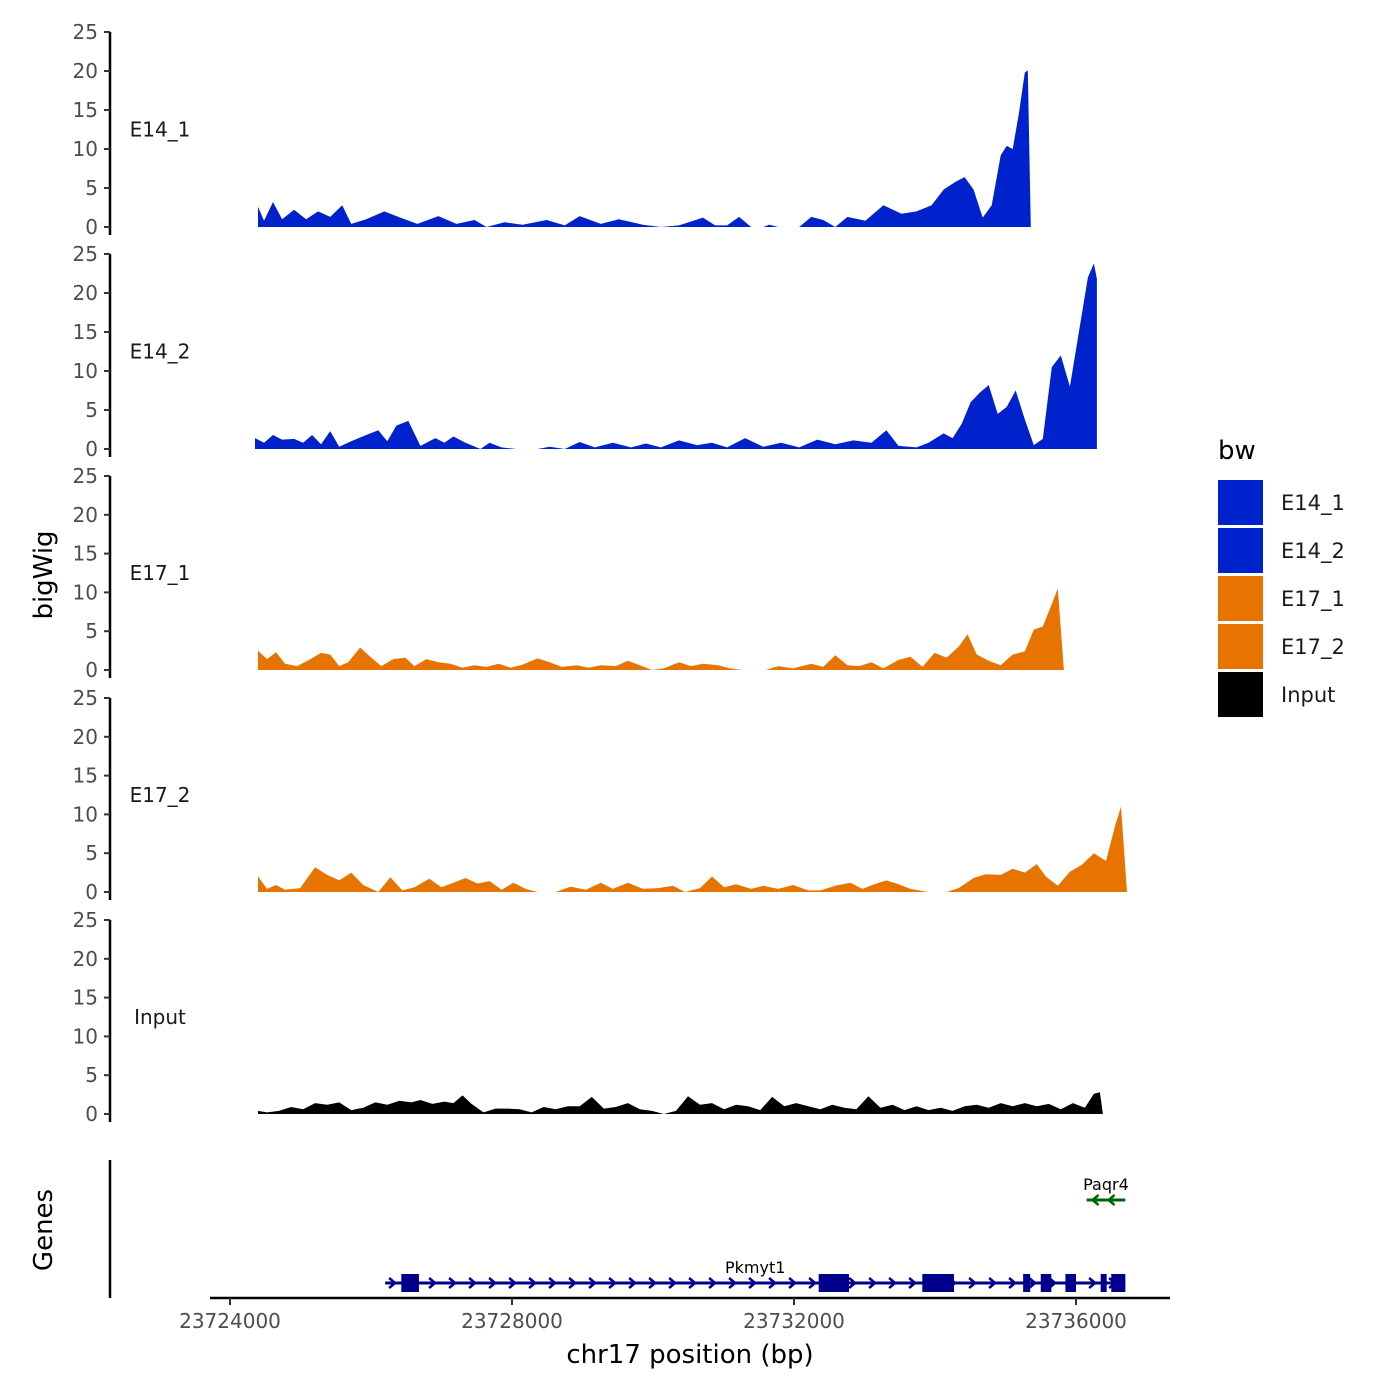  I want to click on x-tick-label: 23736000, so click(1076, 1321).